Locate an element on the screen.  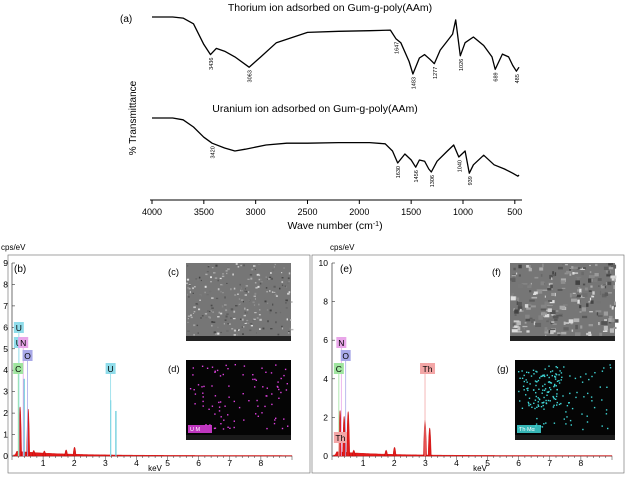
edx-y-tick-label: 5 is located at coordinates (5, 349).